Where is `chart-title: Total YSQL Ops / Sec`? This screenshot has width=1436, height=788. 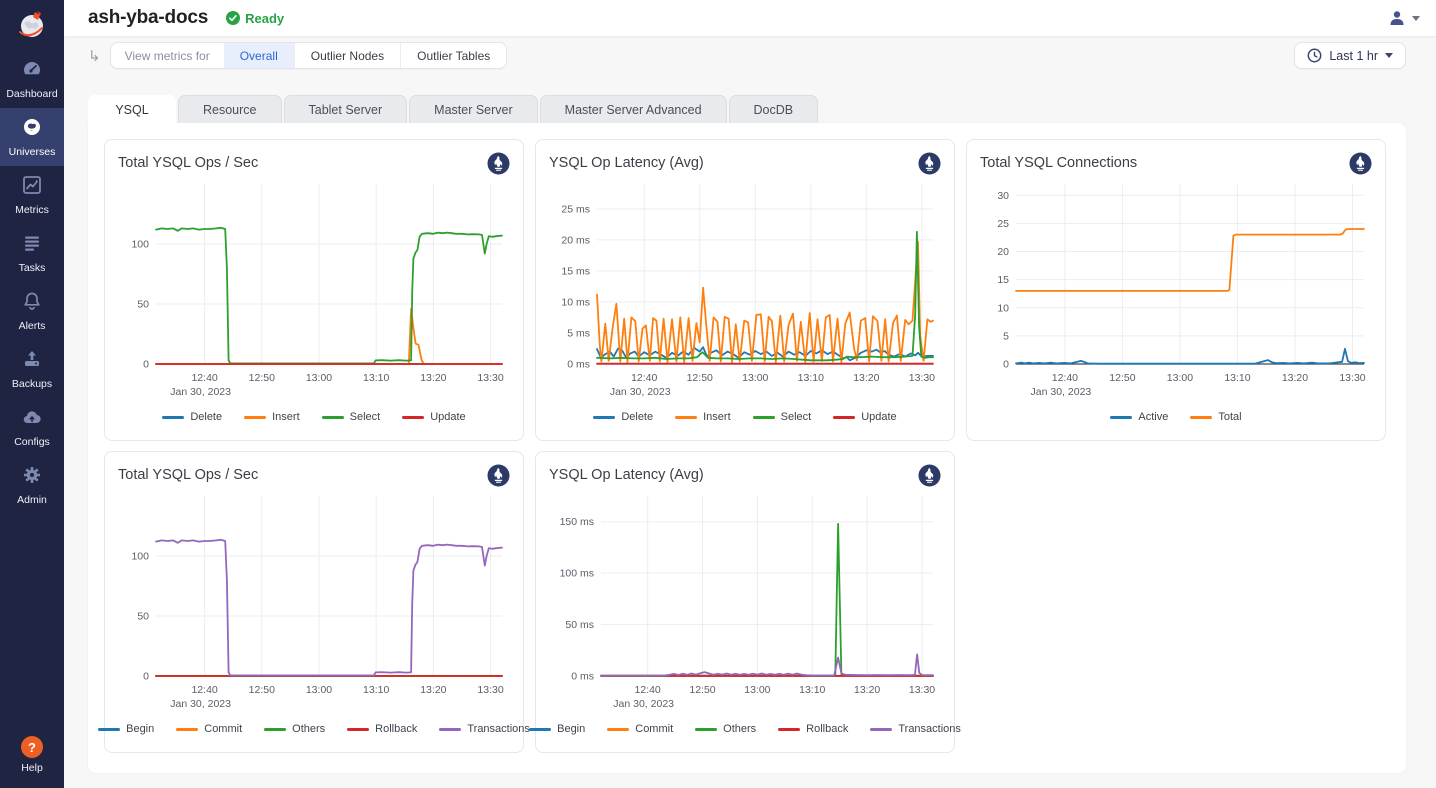
chart-title: Total YSQL Ops / Sec is located at coordinates (188, 475).